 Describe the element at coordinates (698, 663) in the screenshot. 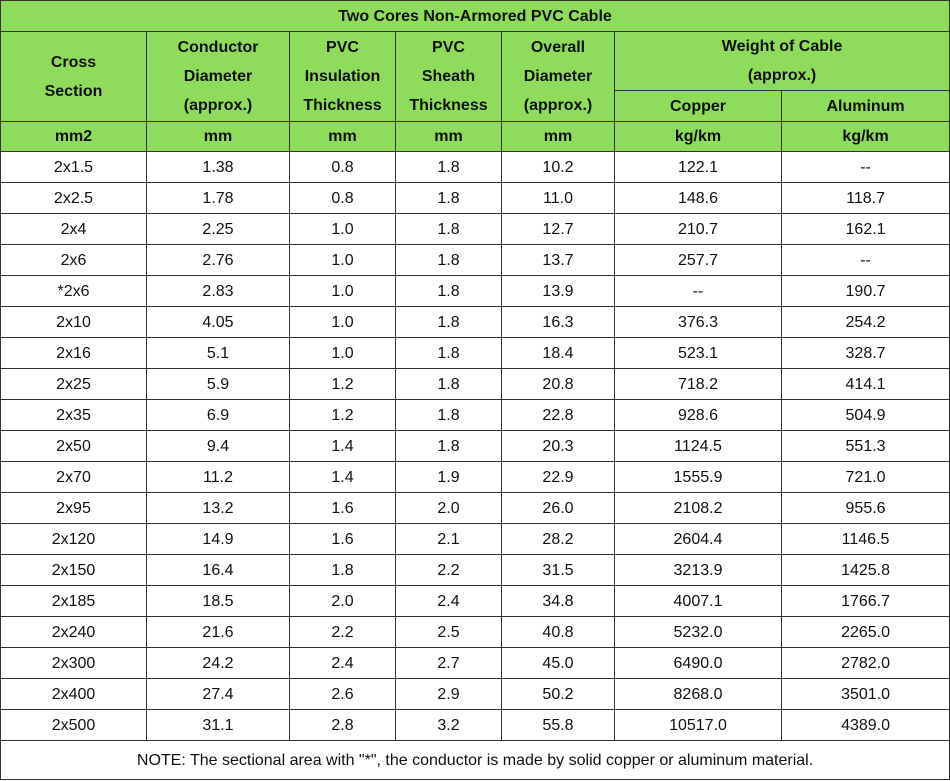

I see `table-cell: 6490.0` at that location.